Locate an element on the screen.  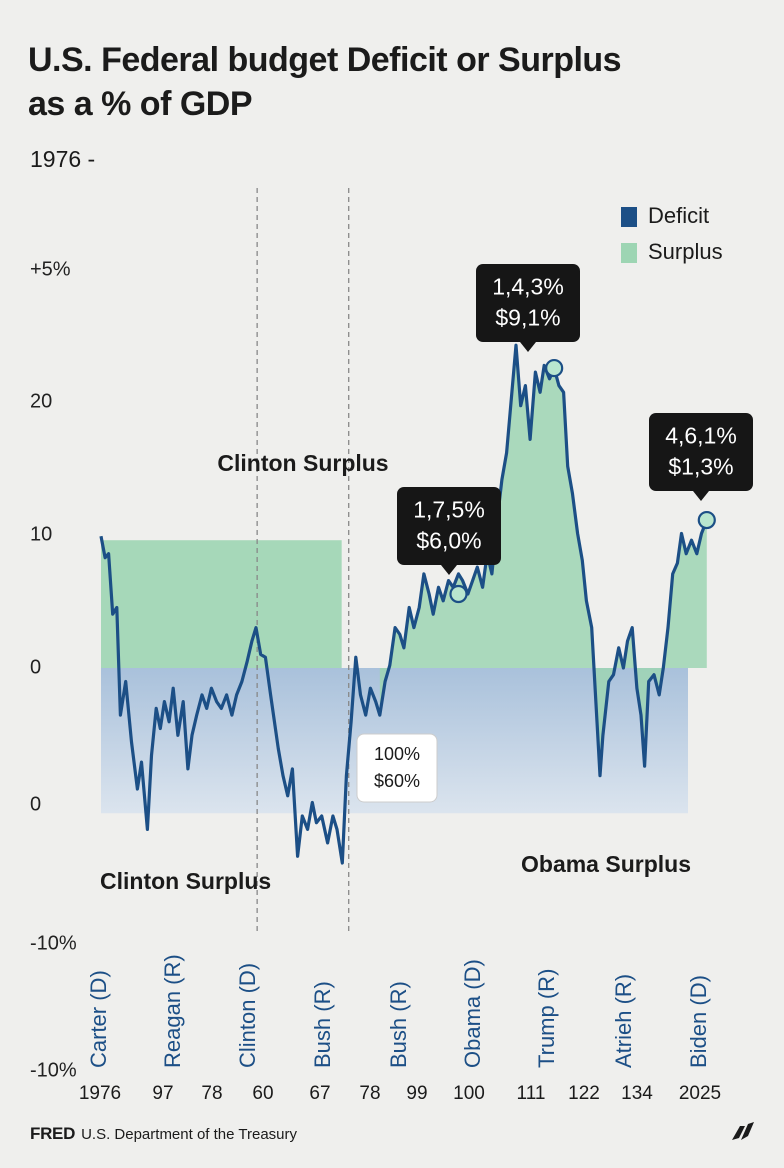
callout-line2: $60% is located at coordinates (397, 781).